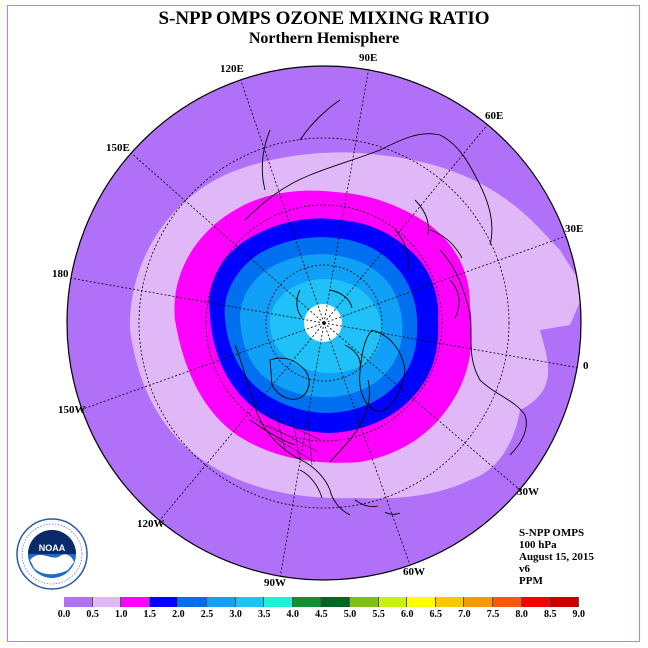 The image size is (648, 648). I want to click on lon-label-90w: 90W, so click(275, 583).